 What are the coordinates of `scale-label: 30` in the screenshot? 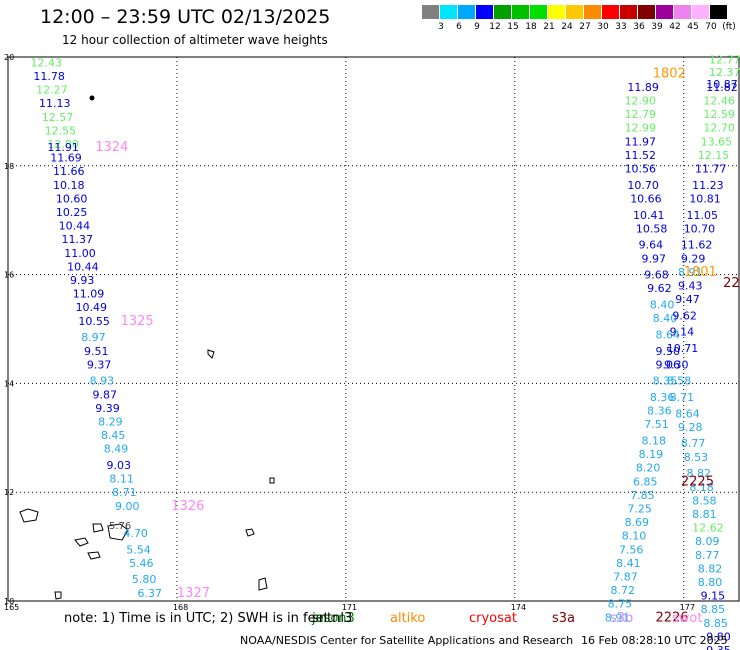 It's located at (603, 27).